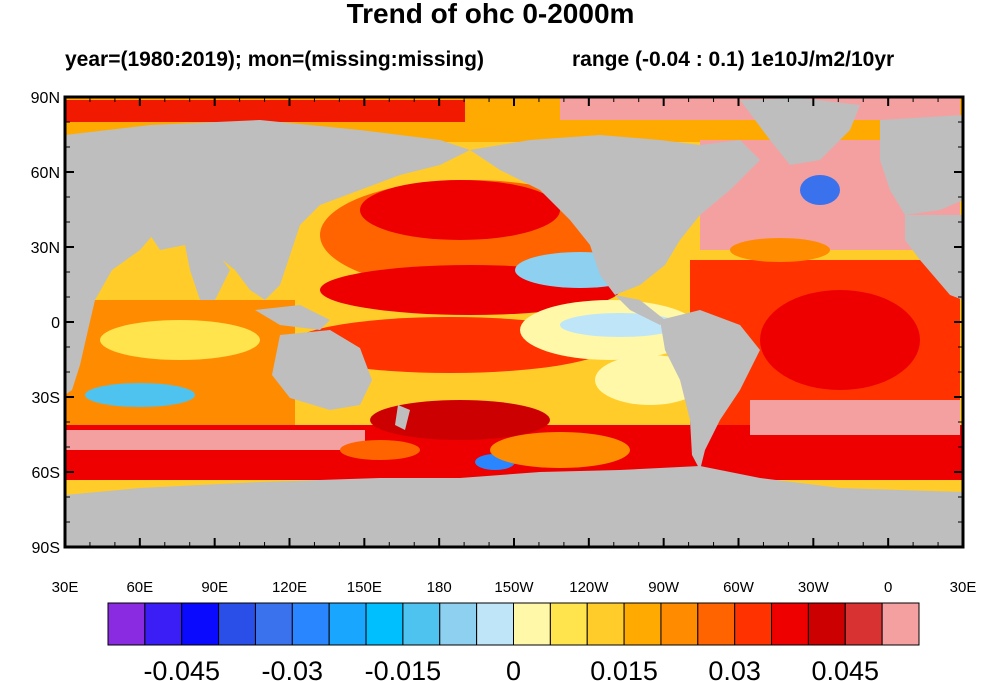 The height and width of the screenshot is (681, 981). Describe the element at coordinates (364, 587) in the screenshot. I see `x-tick-label: 150E` at that location.